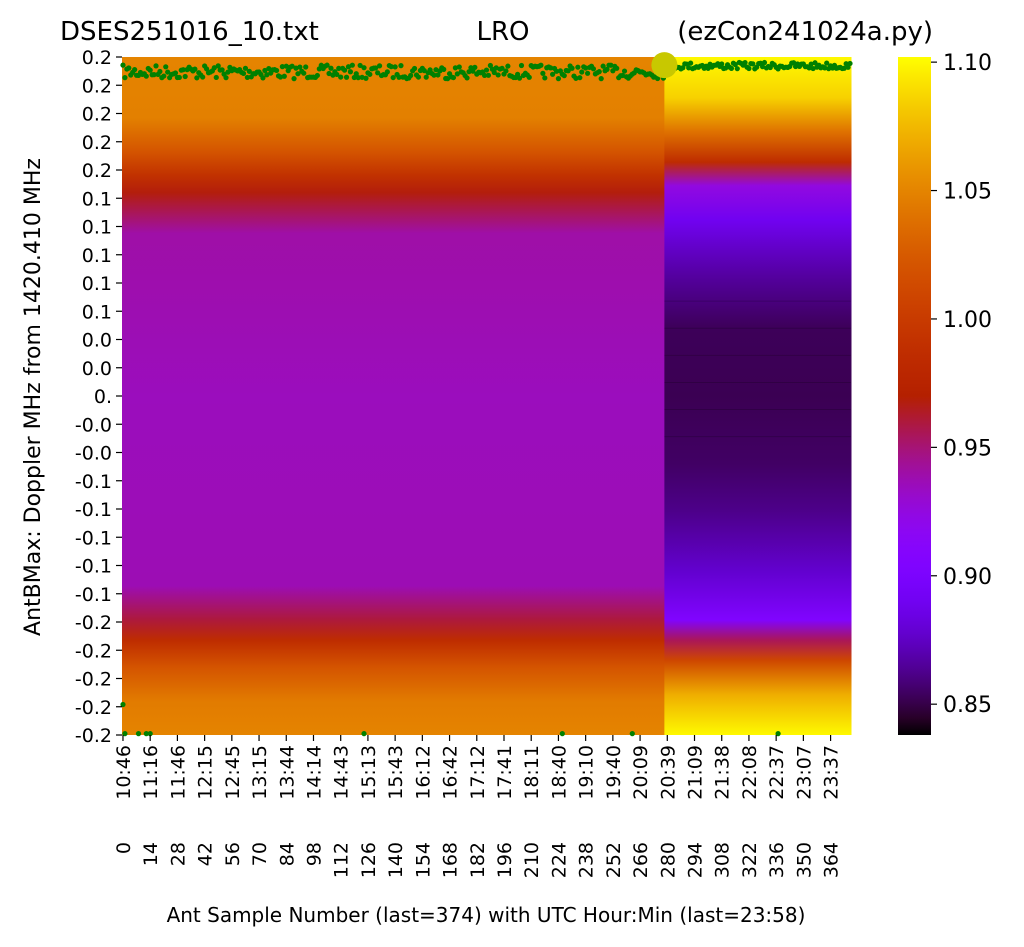 Image resolution: width=1024 pixels, height=947 pixels. I want to click on x-tick-time: 19:40, so click(614, 772).